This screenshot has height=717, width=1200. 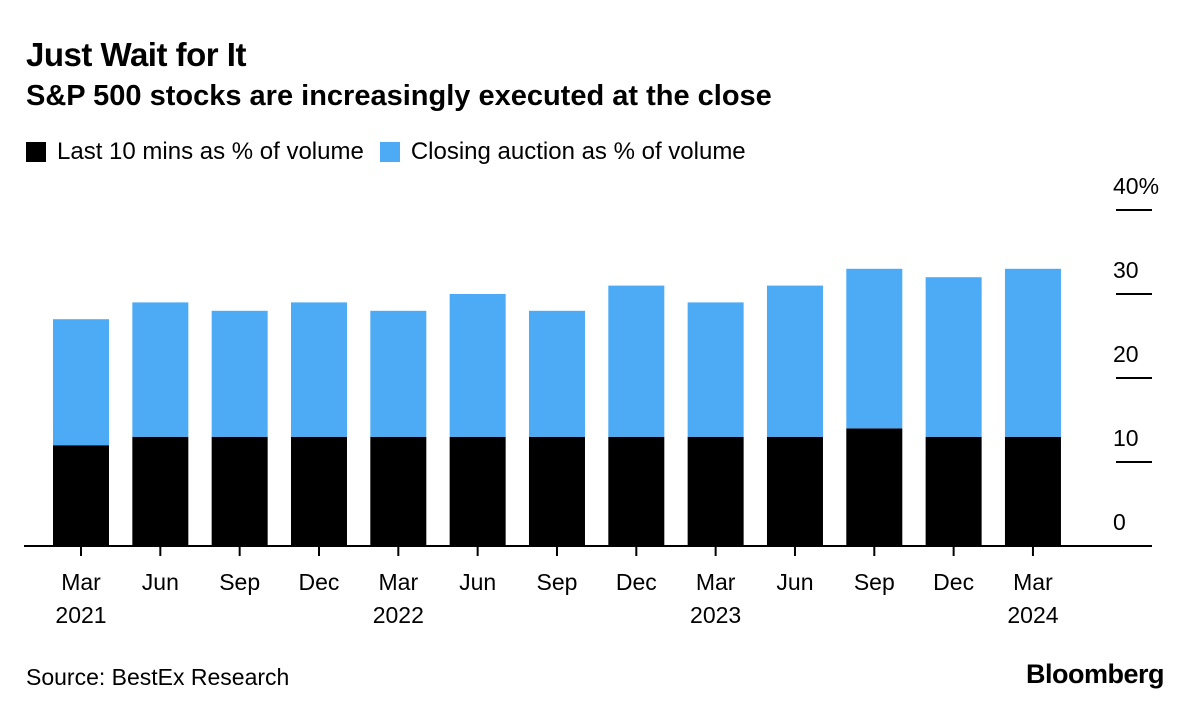 I want to click on x-tick-year-label: 2024, so click(x=1032, y=615).